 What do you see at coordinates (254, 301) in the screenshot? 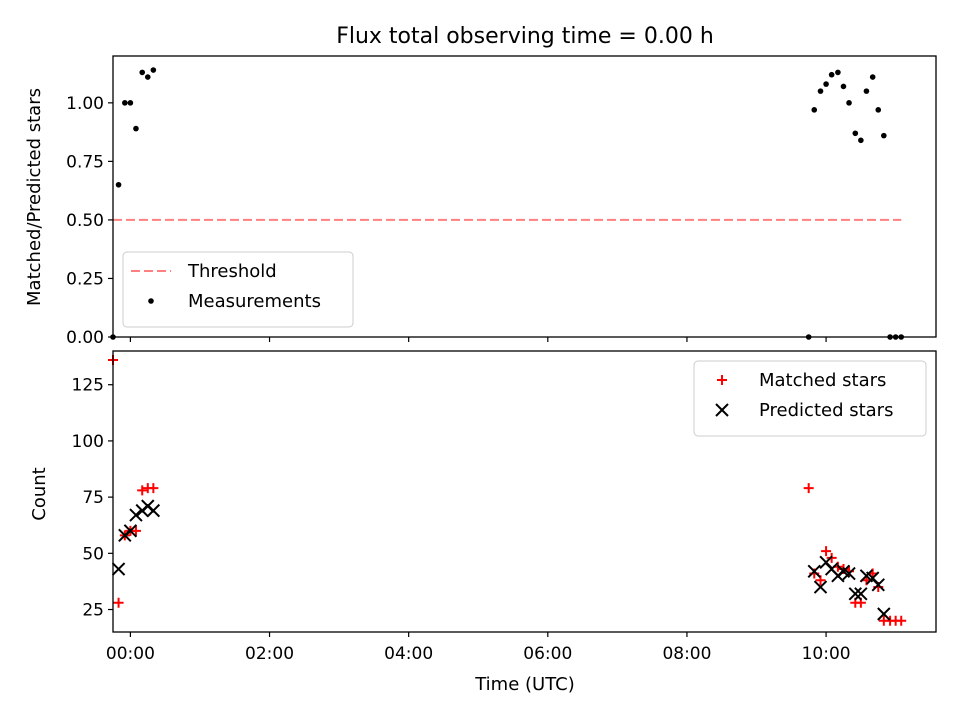
I see `legend-label: Measurements` at bounding box center [254, 301].